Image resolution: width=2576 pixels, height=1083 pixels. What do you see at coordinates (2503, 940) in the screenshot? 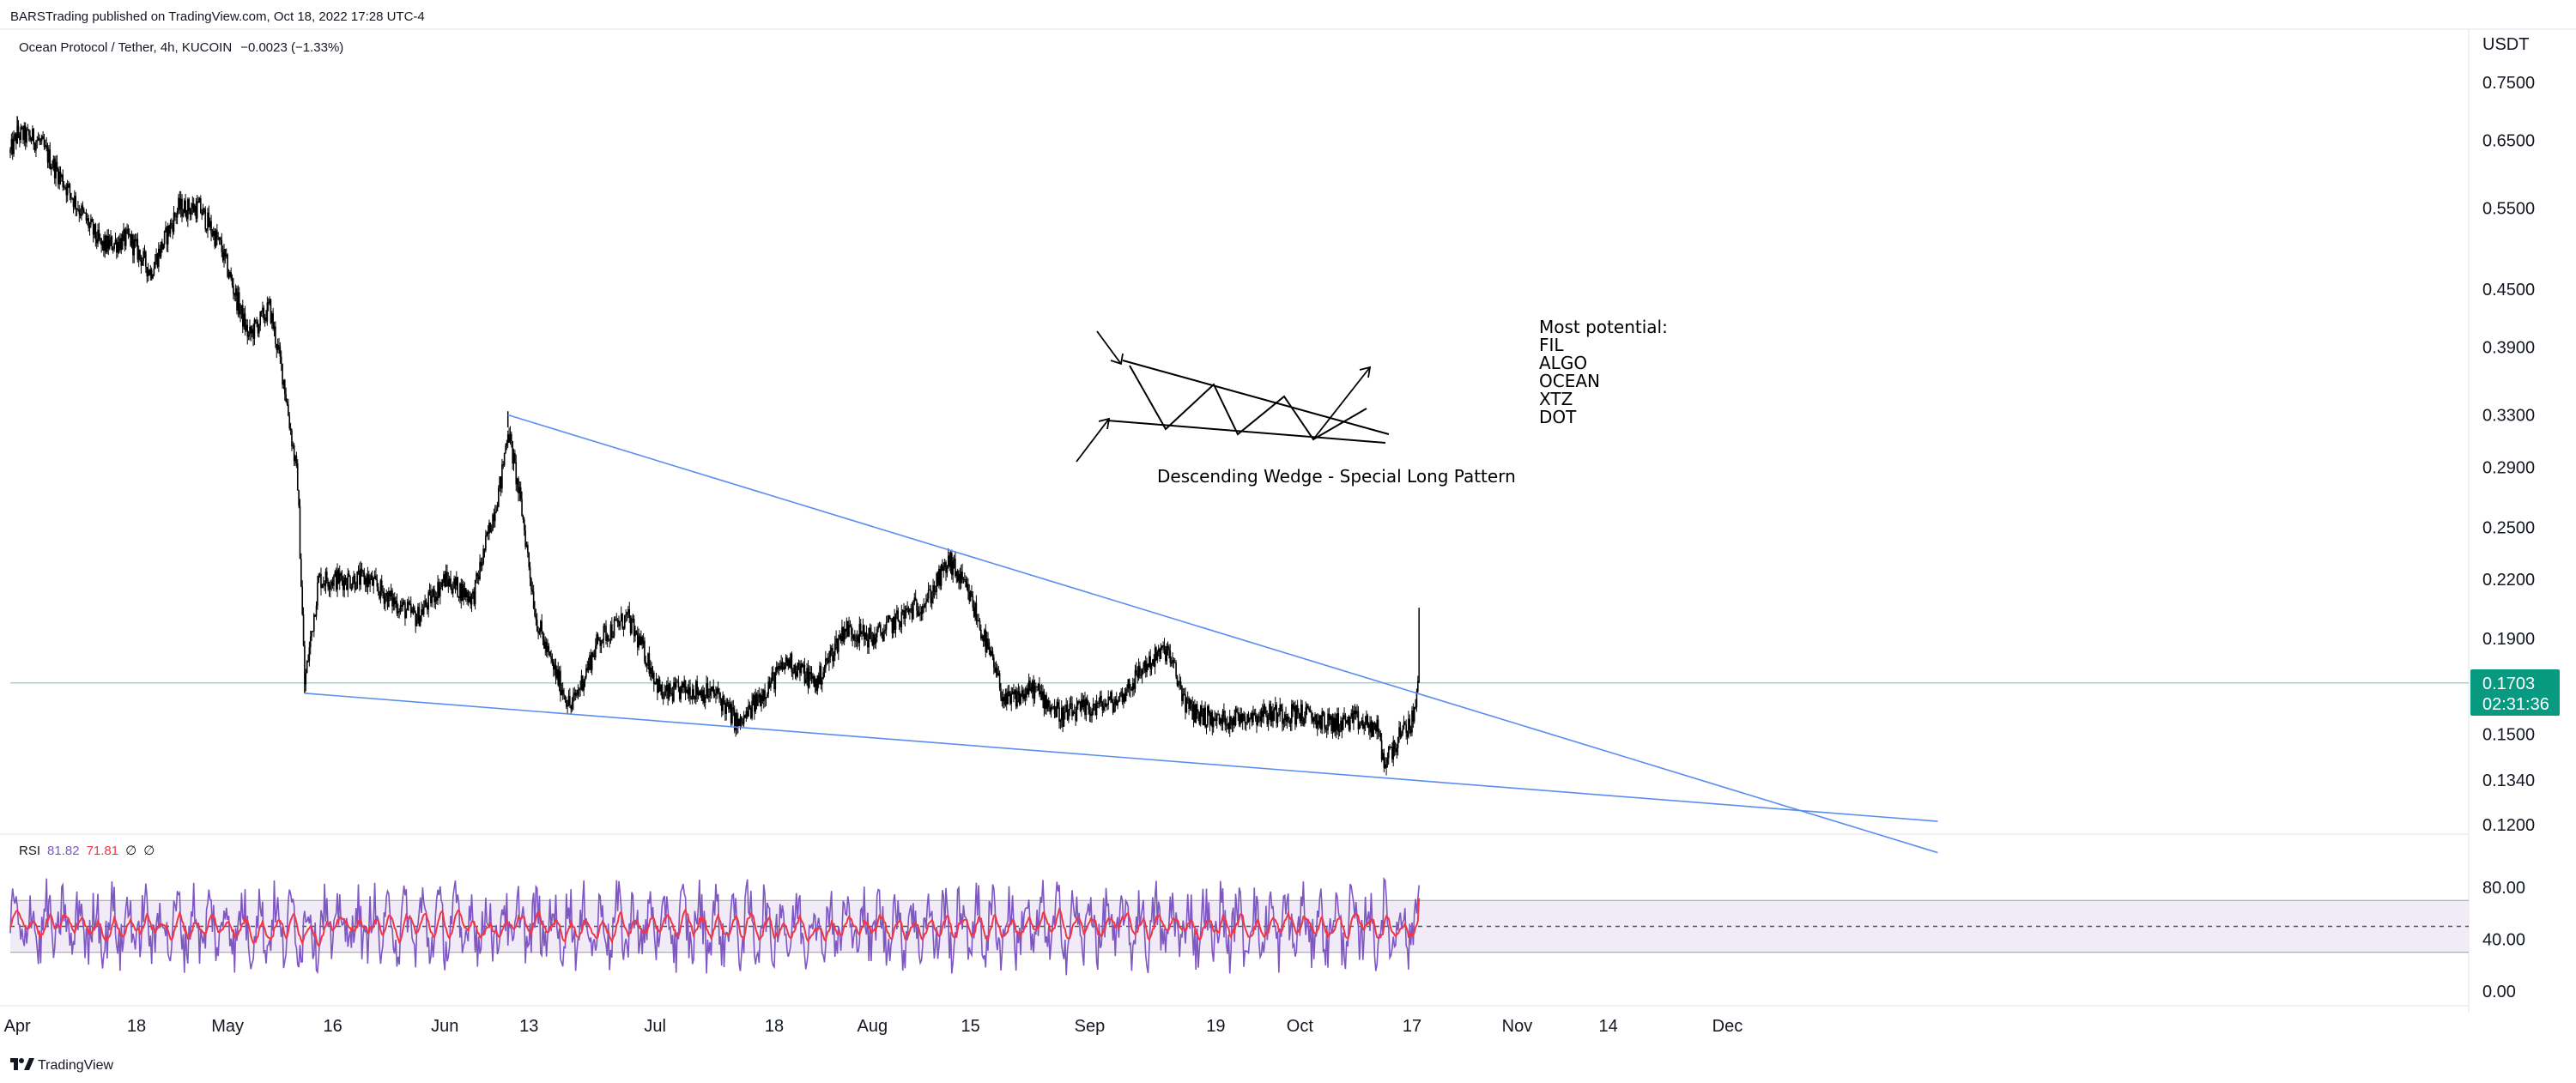
I see `rsi-axis: 80.00 40.00 0.00` at bounding box center [2503, 940].